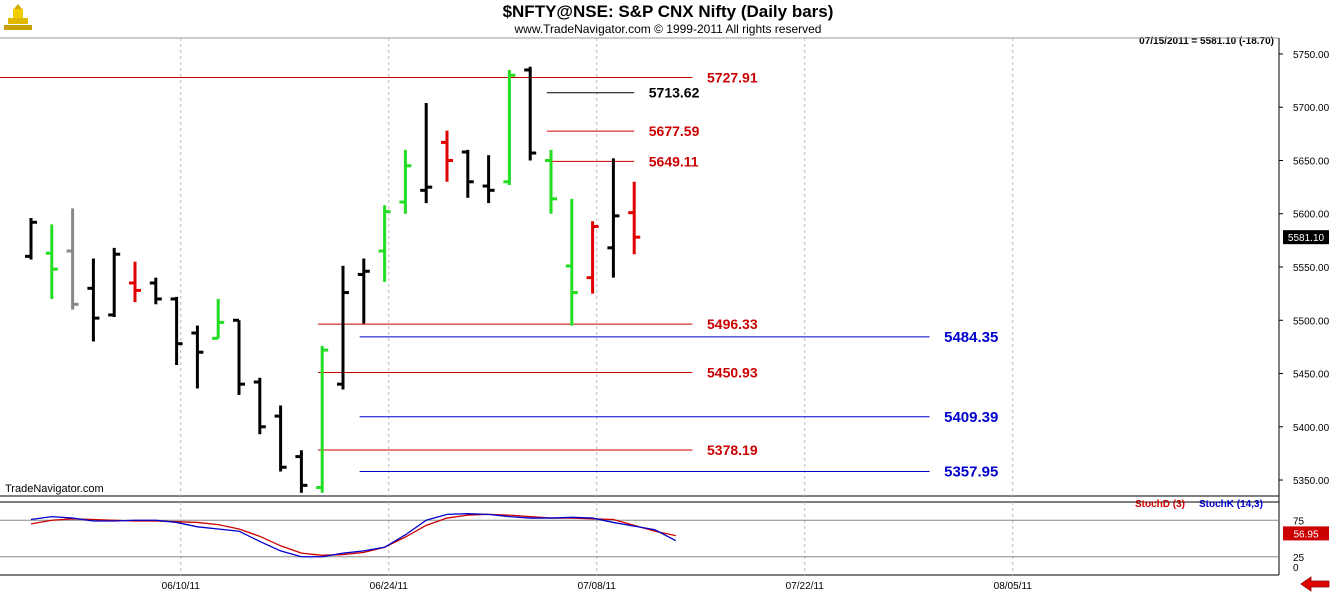 This screenshot has height=597, width=1336. I want to click on level-label: 5484.35, so click(971, 337).